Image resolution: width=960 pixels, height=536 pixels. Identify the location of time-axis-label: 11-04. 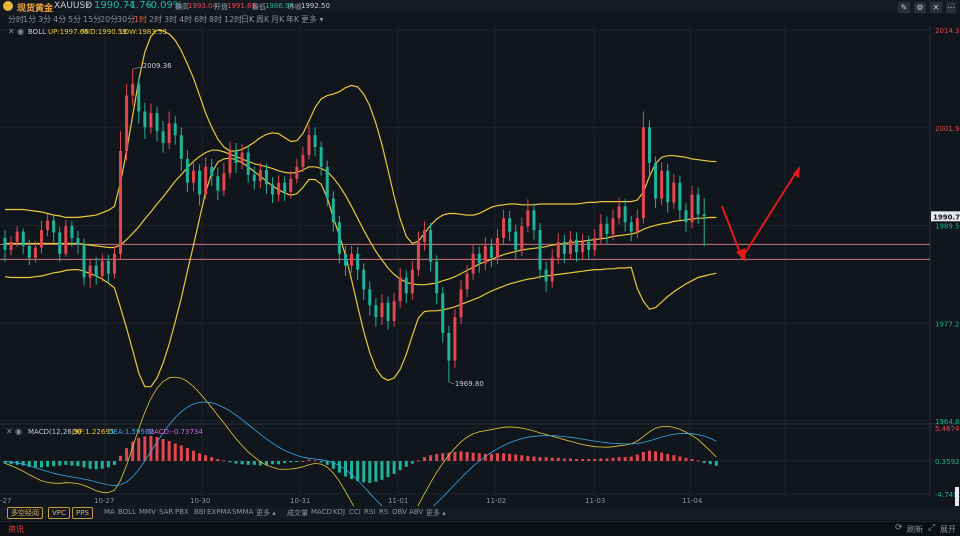
(692, 501).